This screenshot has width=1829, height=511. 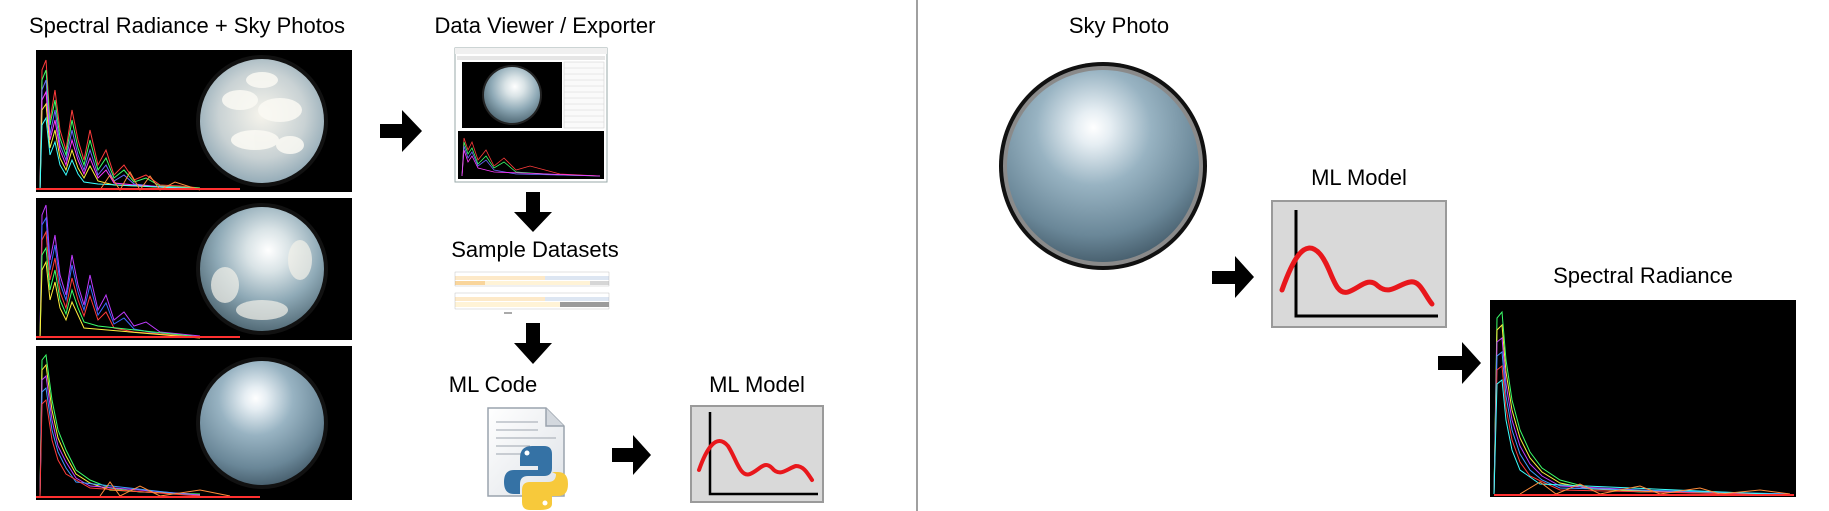 I want to click on ml-model-chart-right, so click(x=1359, y=264).